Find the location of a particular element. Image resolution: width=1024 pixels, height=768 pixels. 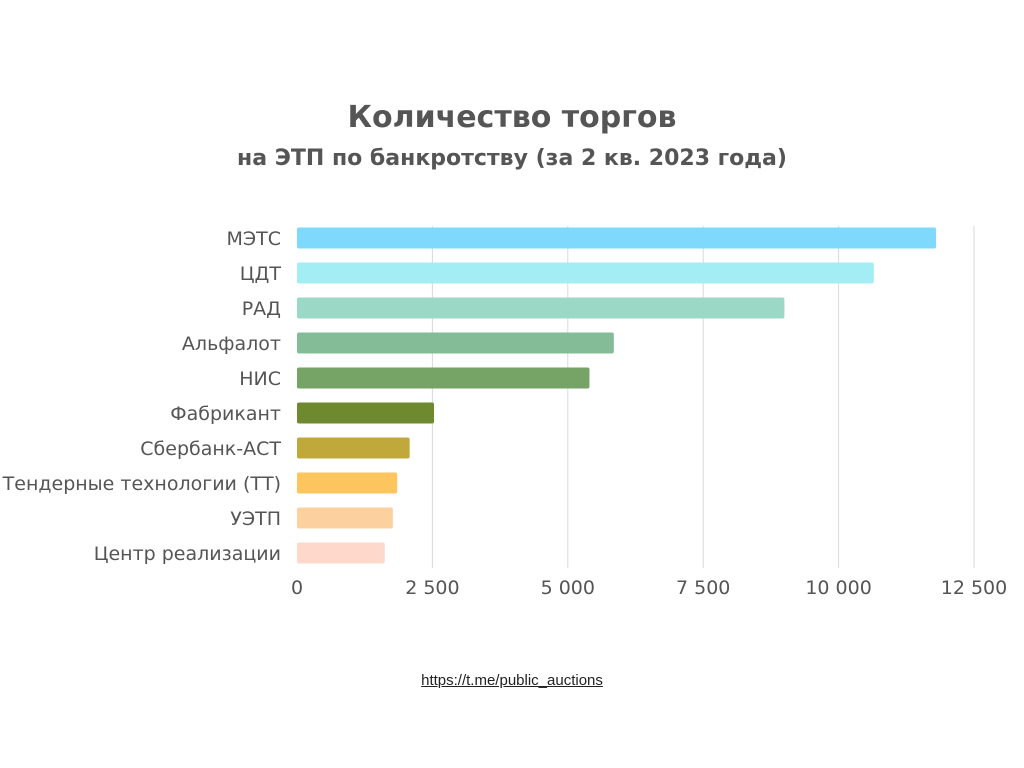

category-label: МЭТС is located at coordinates (253, 239).